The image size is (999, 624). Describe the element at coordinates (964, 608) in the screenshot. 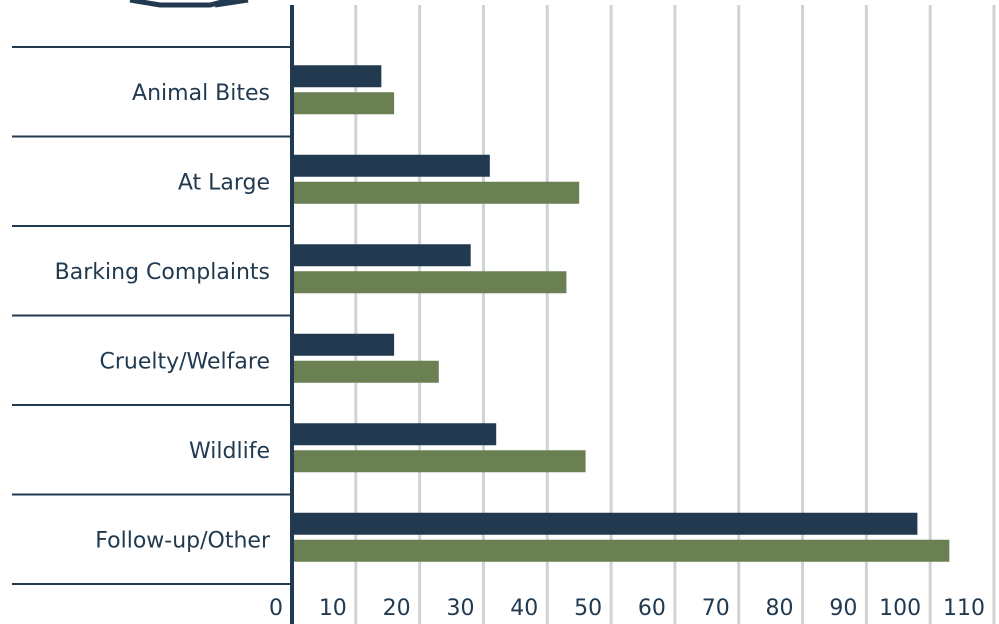

I see `x-tick-label: 110` at that location.